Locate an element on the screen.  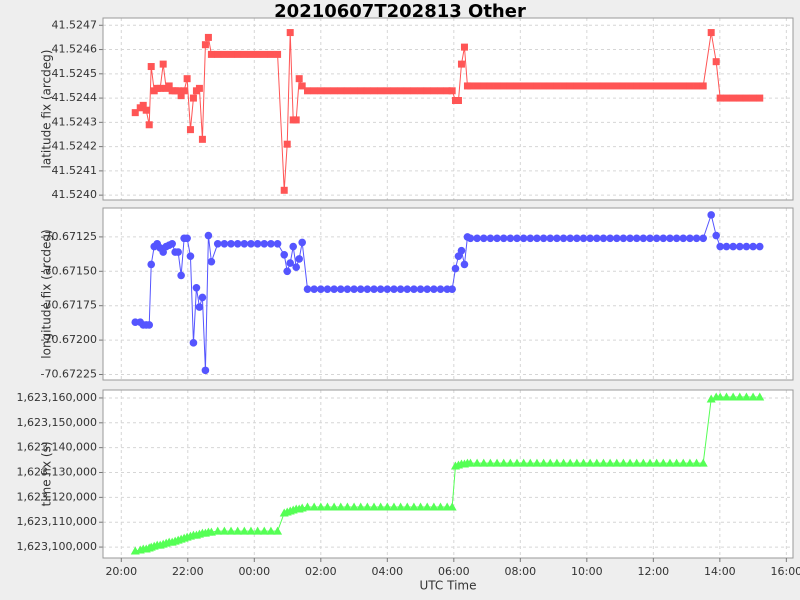
x-tick-label: 12:00 is located at coordinates (653, 571).